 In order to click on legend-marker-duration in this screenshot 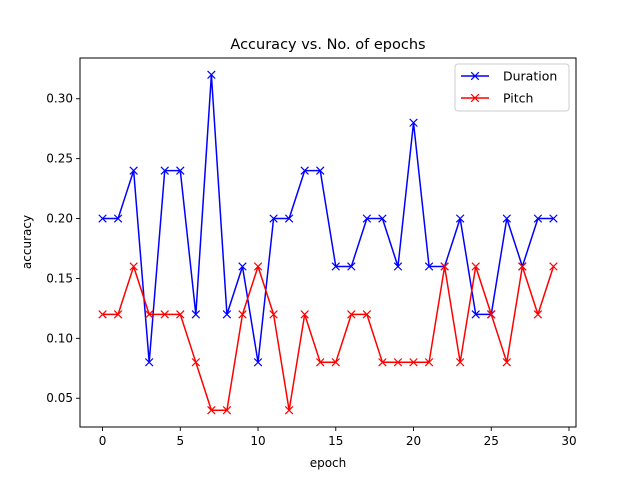, I will do `click(475, 76)`.